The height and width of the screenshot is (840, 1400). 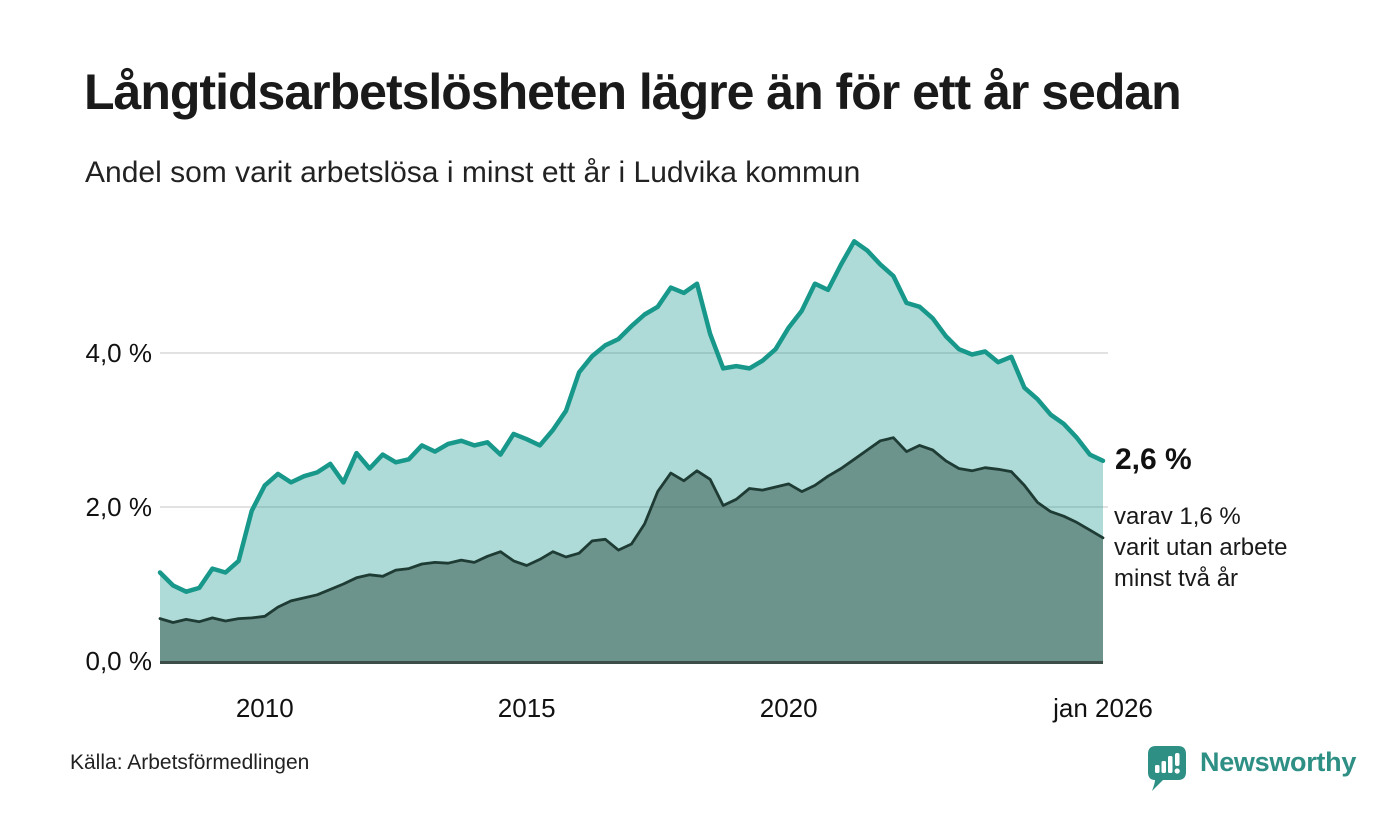 What do you see at coordinates (788, 708) in the screenshot?
I see `x-tick-label-2020: 2020` at bounding box center [788, 708].